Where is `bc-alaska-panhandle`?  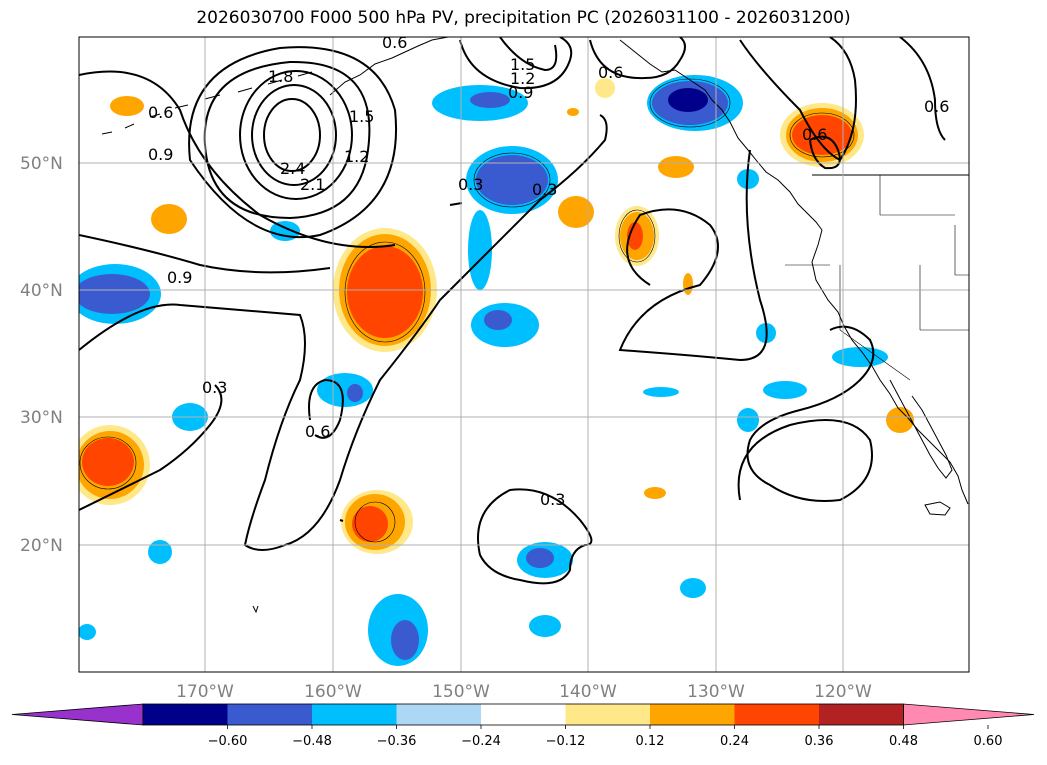
bc-alaska-panhandle is located at coordinates (721, 135).